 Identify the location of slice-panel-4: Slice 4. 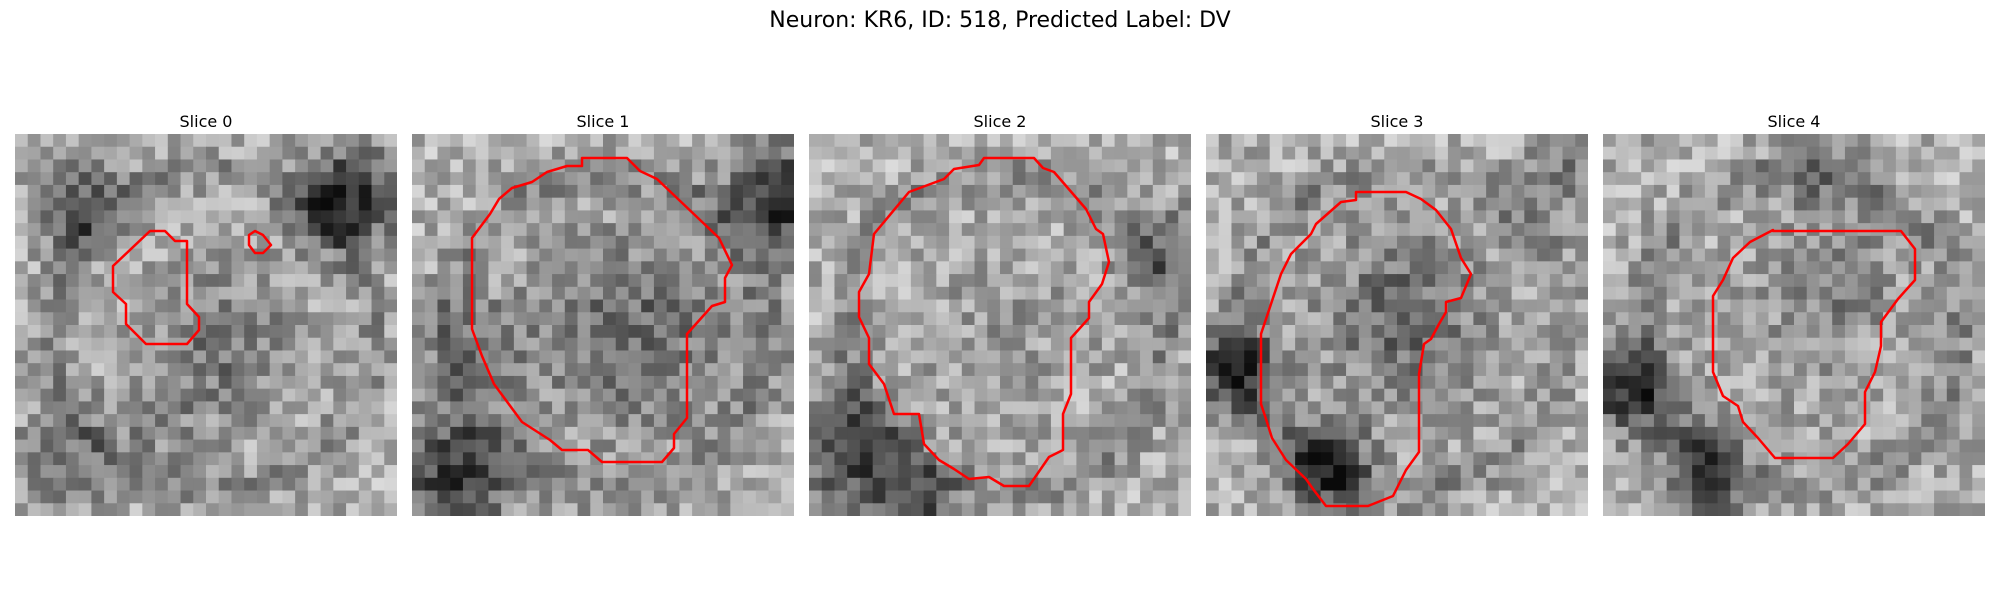
(1794, 313).